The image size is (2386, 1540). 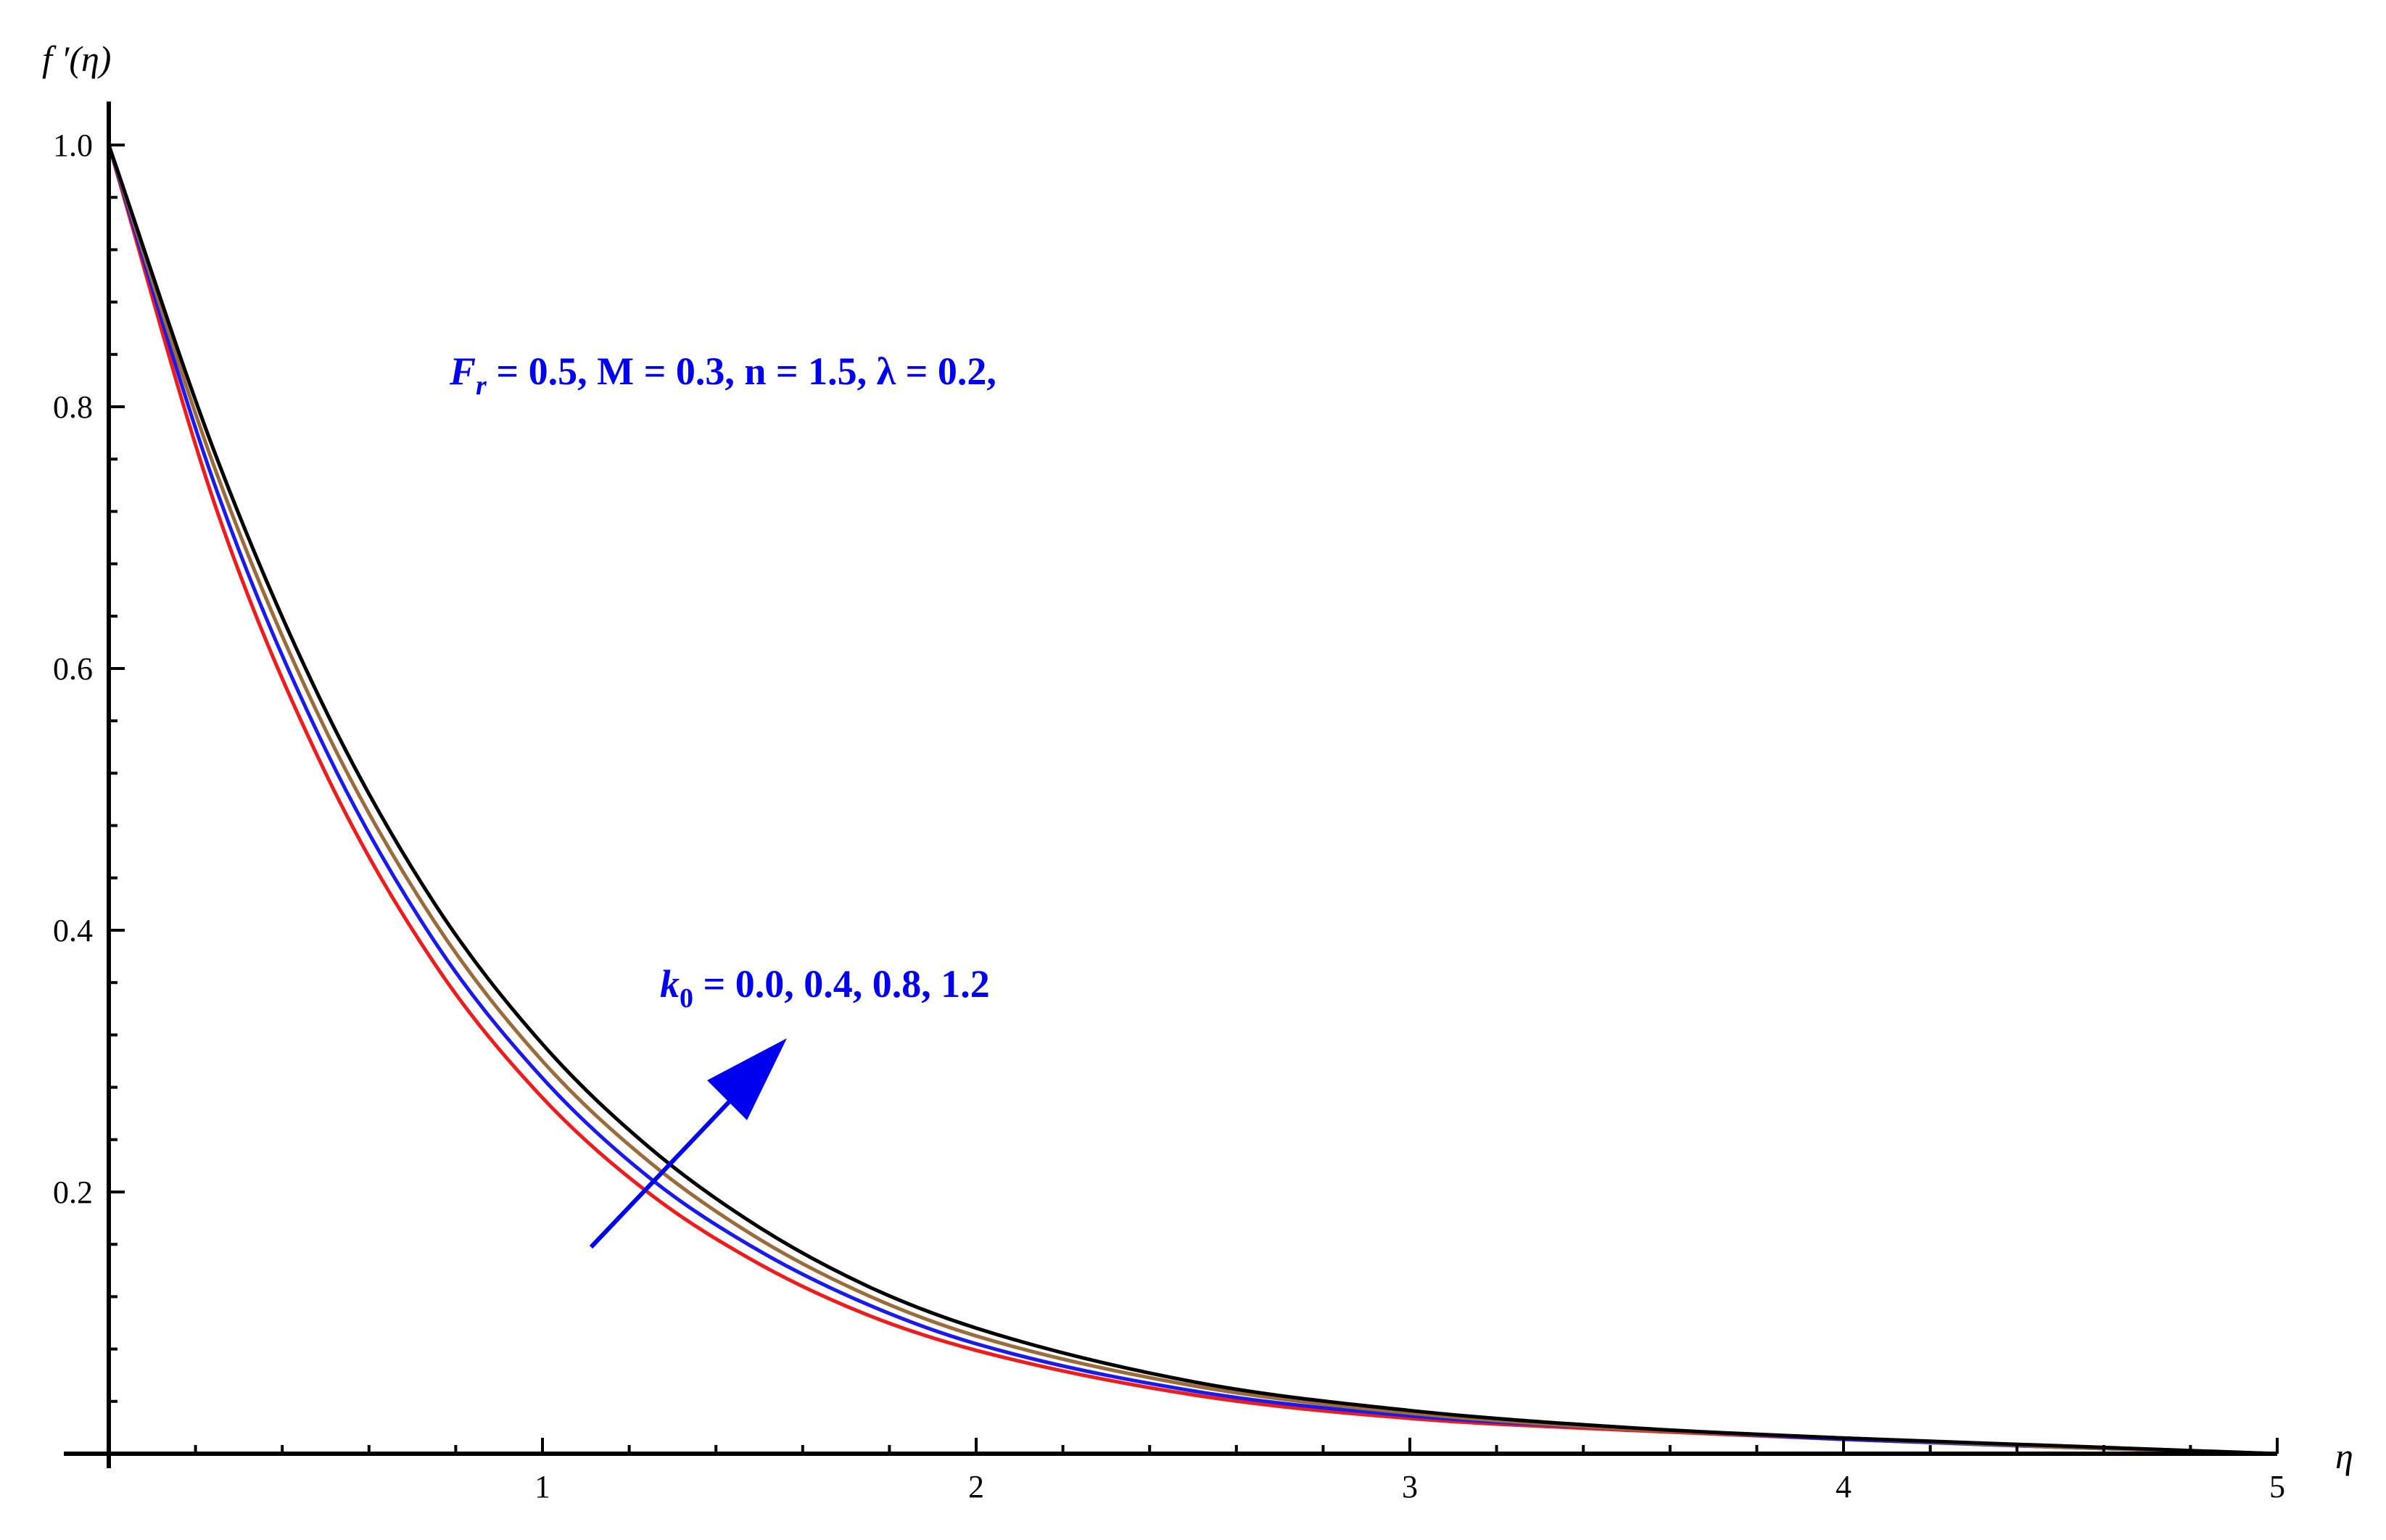 I want to click on arrow-shaft, so click(x=660, y=1174).